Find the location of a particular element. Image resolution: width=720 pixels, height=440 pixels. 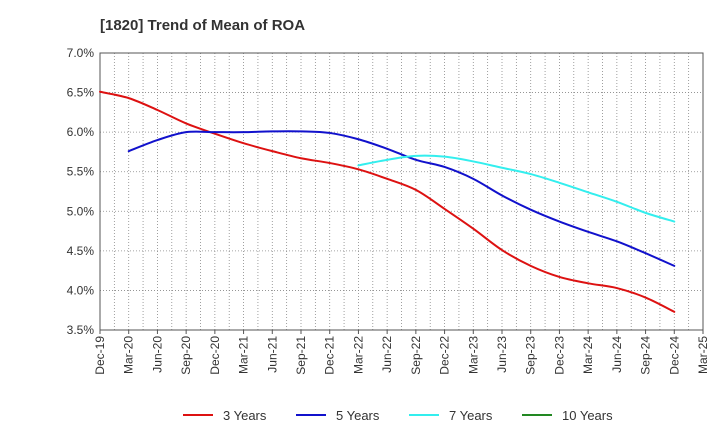

x-tick-label: Mar-21 is located at coordinates (244, 355).